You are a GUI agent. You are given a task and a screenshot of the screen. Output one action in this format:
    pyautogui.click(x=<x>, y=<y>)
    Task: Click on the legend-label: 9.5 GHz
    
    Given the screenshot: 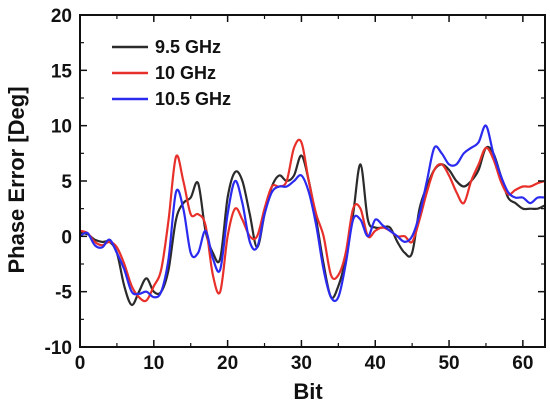 What is the action you would take?
    pyautogui.click(x=188, y=47)
    